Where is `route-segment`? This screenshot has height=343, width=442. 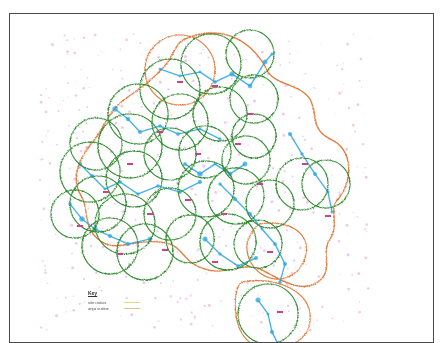 route-segment is located at coordinates (215, 169).